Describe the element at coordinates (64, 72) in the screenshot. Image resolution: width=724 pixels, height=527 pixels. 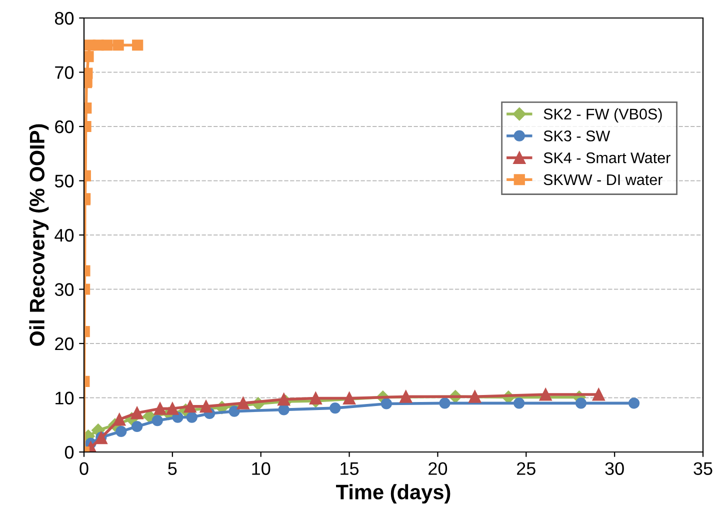
I see `y-tick-label: 70` at that location.